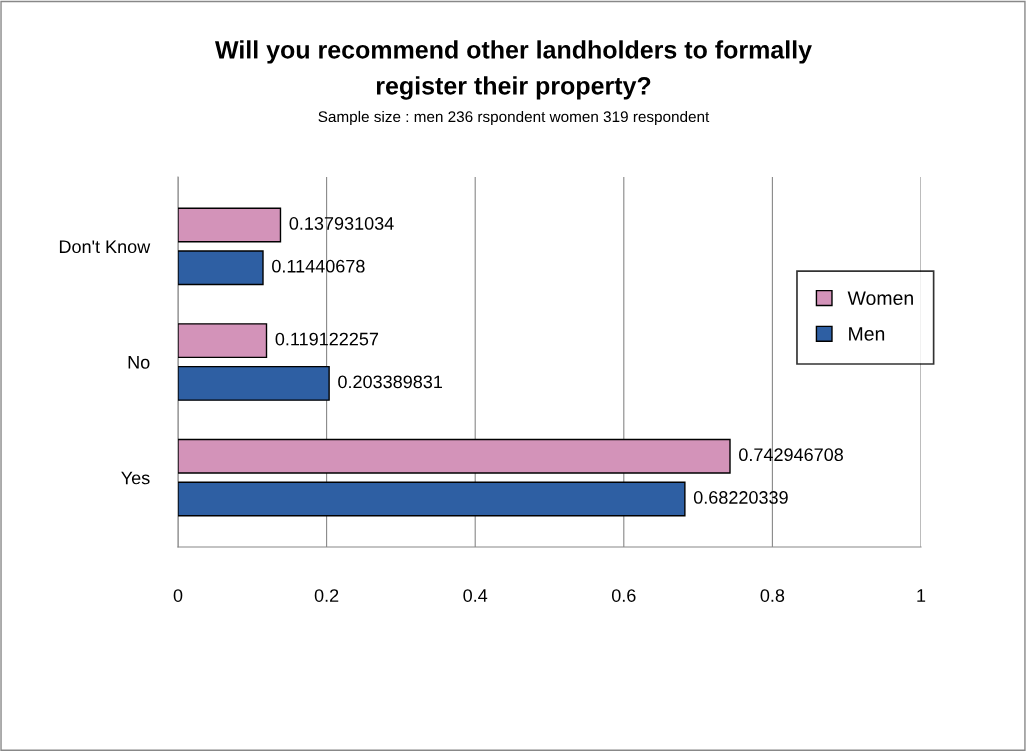 The height and width of the screenshot is (751, 1027). What do you see at coordinates (390, 382) in the screenshot?
I see `data-label: 0.203389831` at bounding box center [390, 382].